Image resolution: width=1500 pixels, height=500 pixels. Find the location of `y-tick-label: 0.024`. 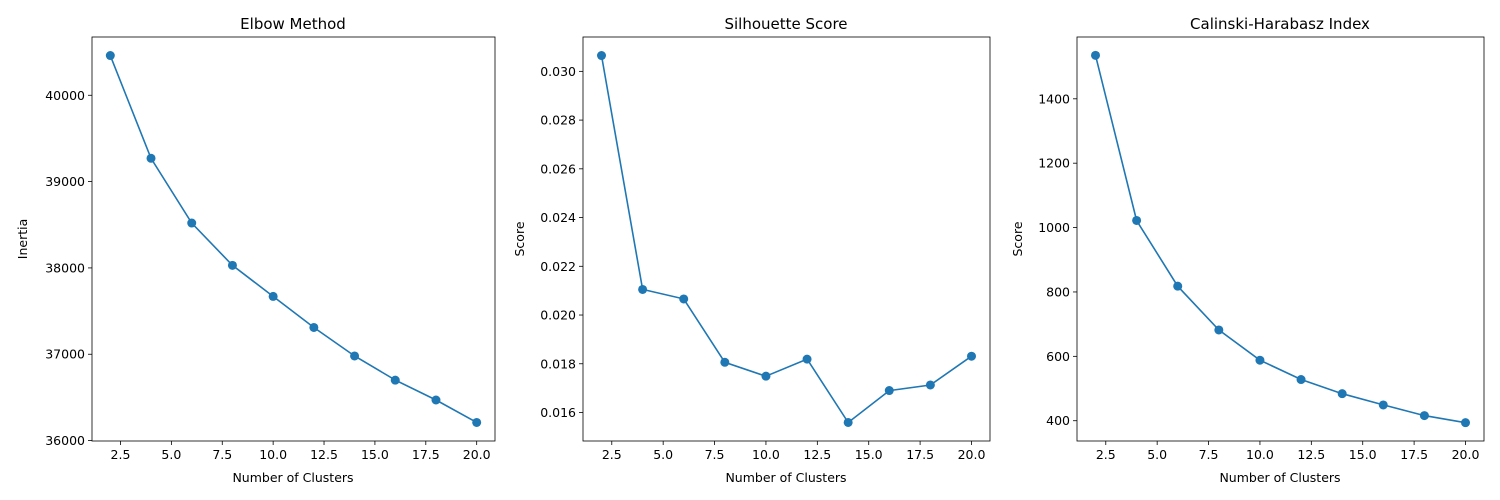

y-tick-label: 0.024 is located at coordinates (558, 217).